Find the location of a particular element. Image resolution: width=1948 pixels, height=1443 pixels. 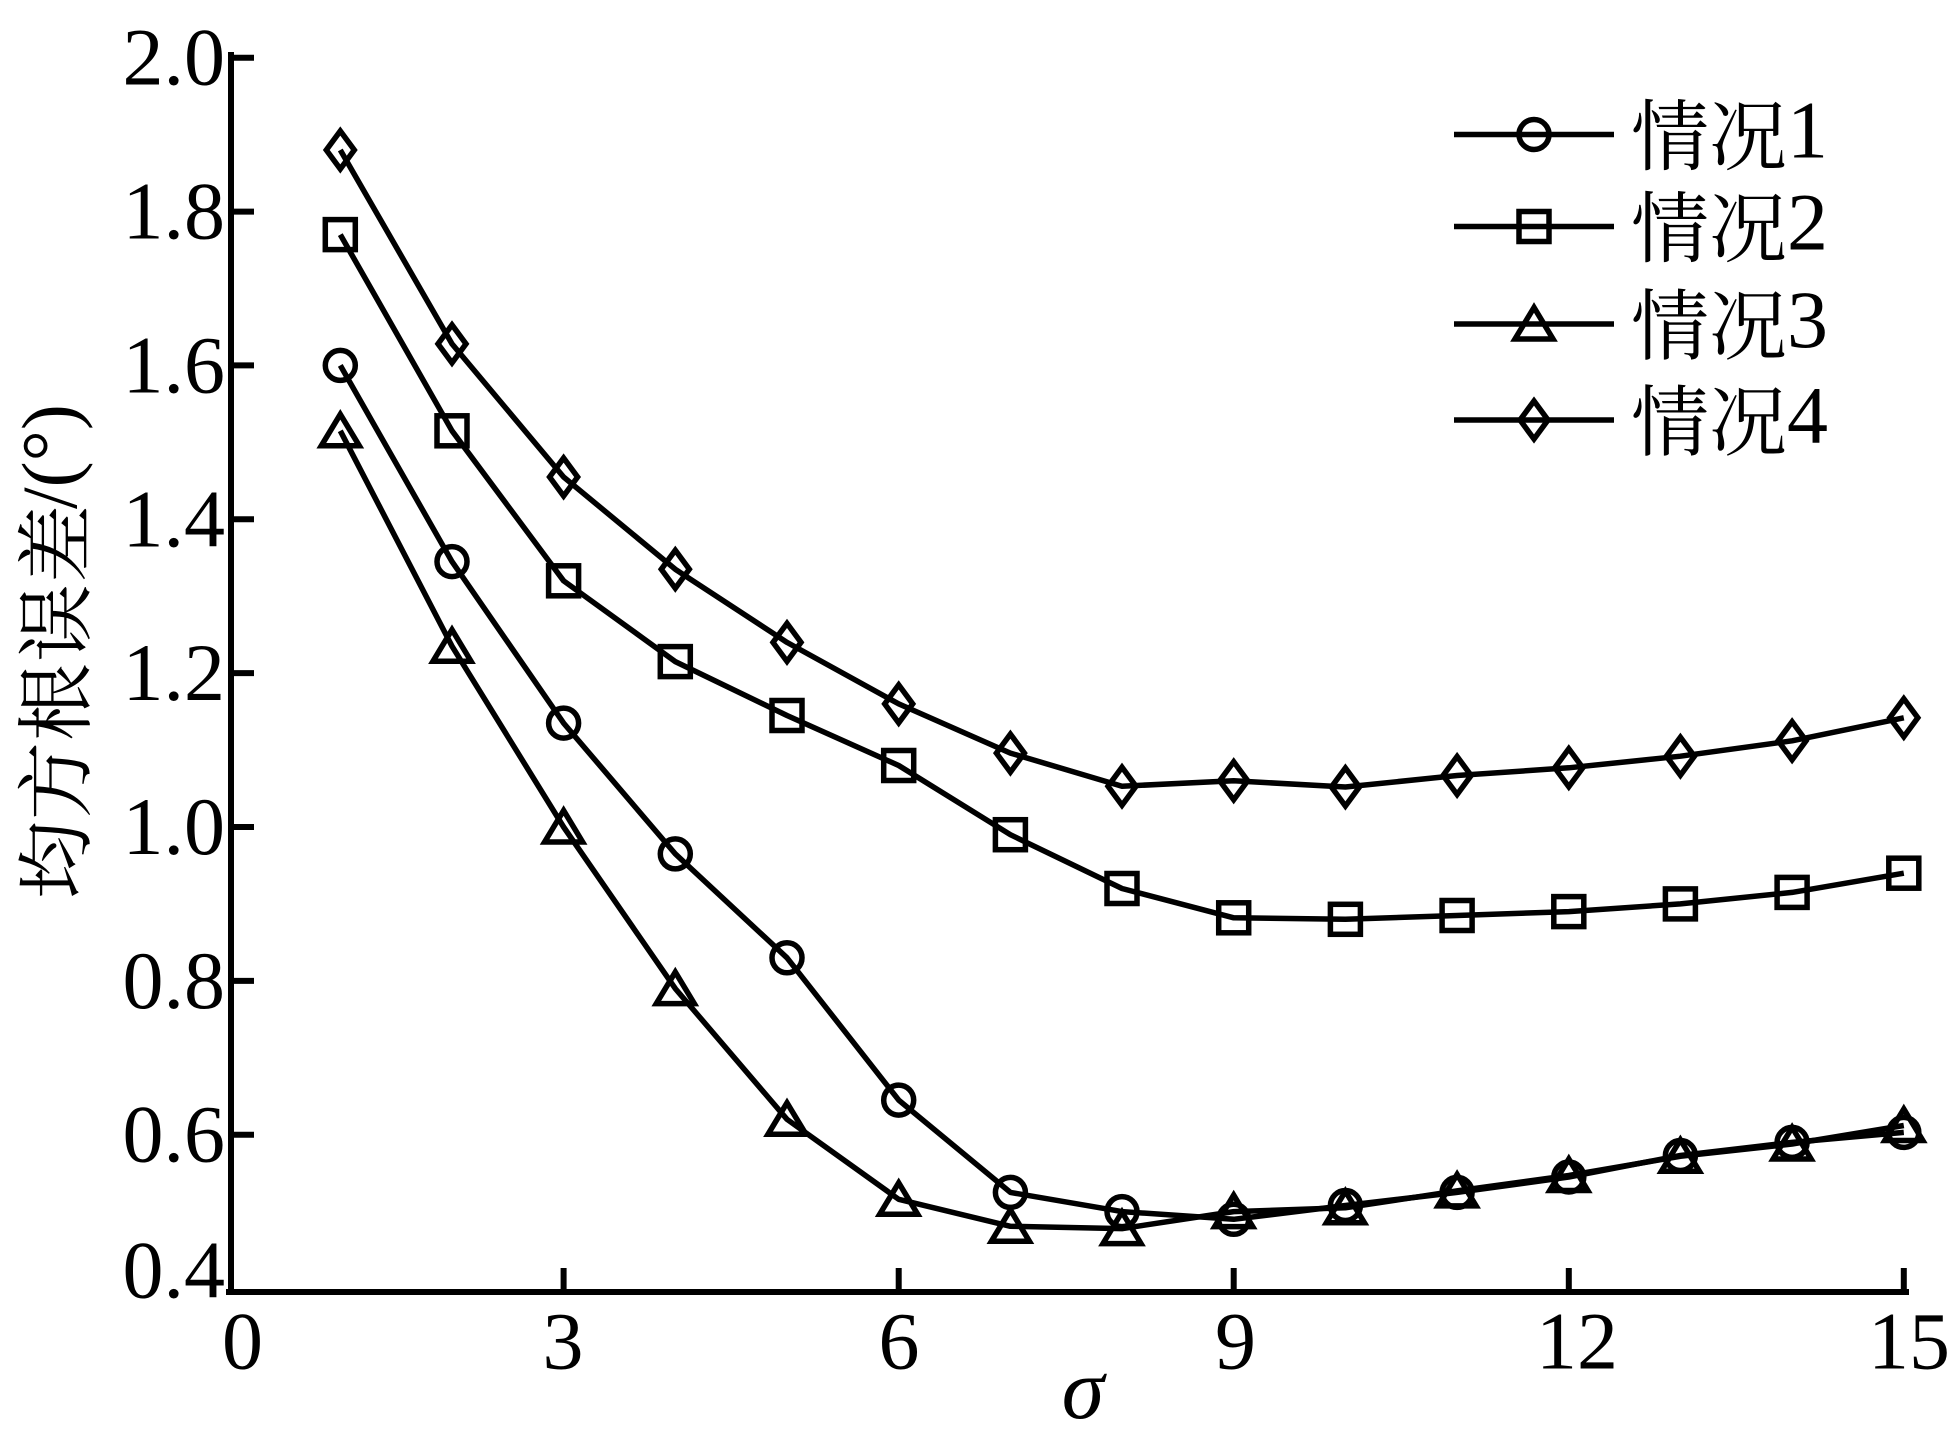

svg-text: 12 is located at coordinates (1577, 1341).